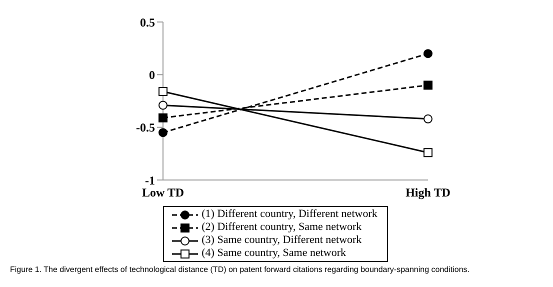 The width and height of the screenshot is (553, 287). Describe the element at coordinates (145, 127) in the screenshot. I see `y-tick-label: -0.5` at that location.